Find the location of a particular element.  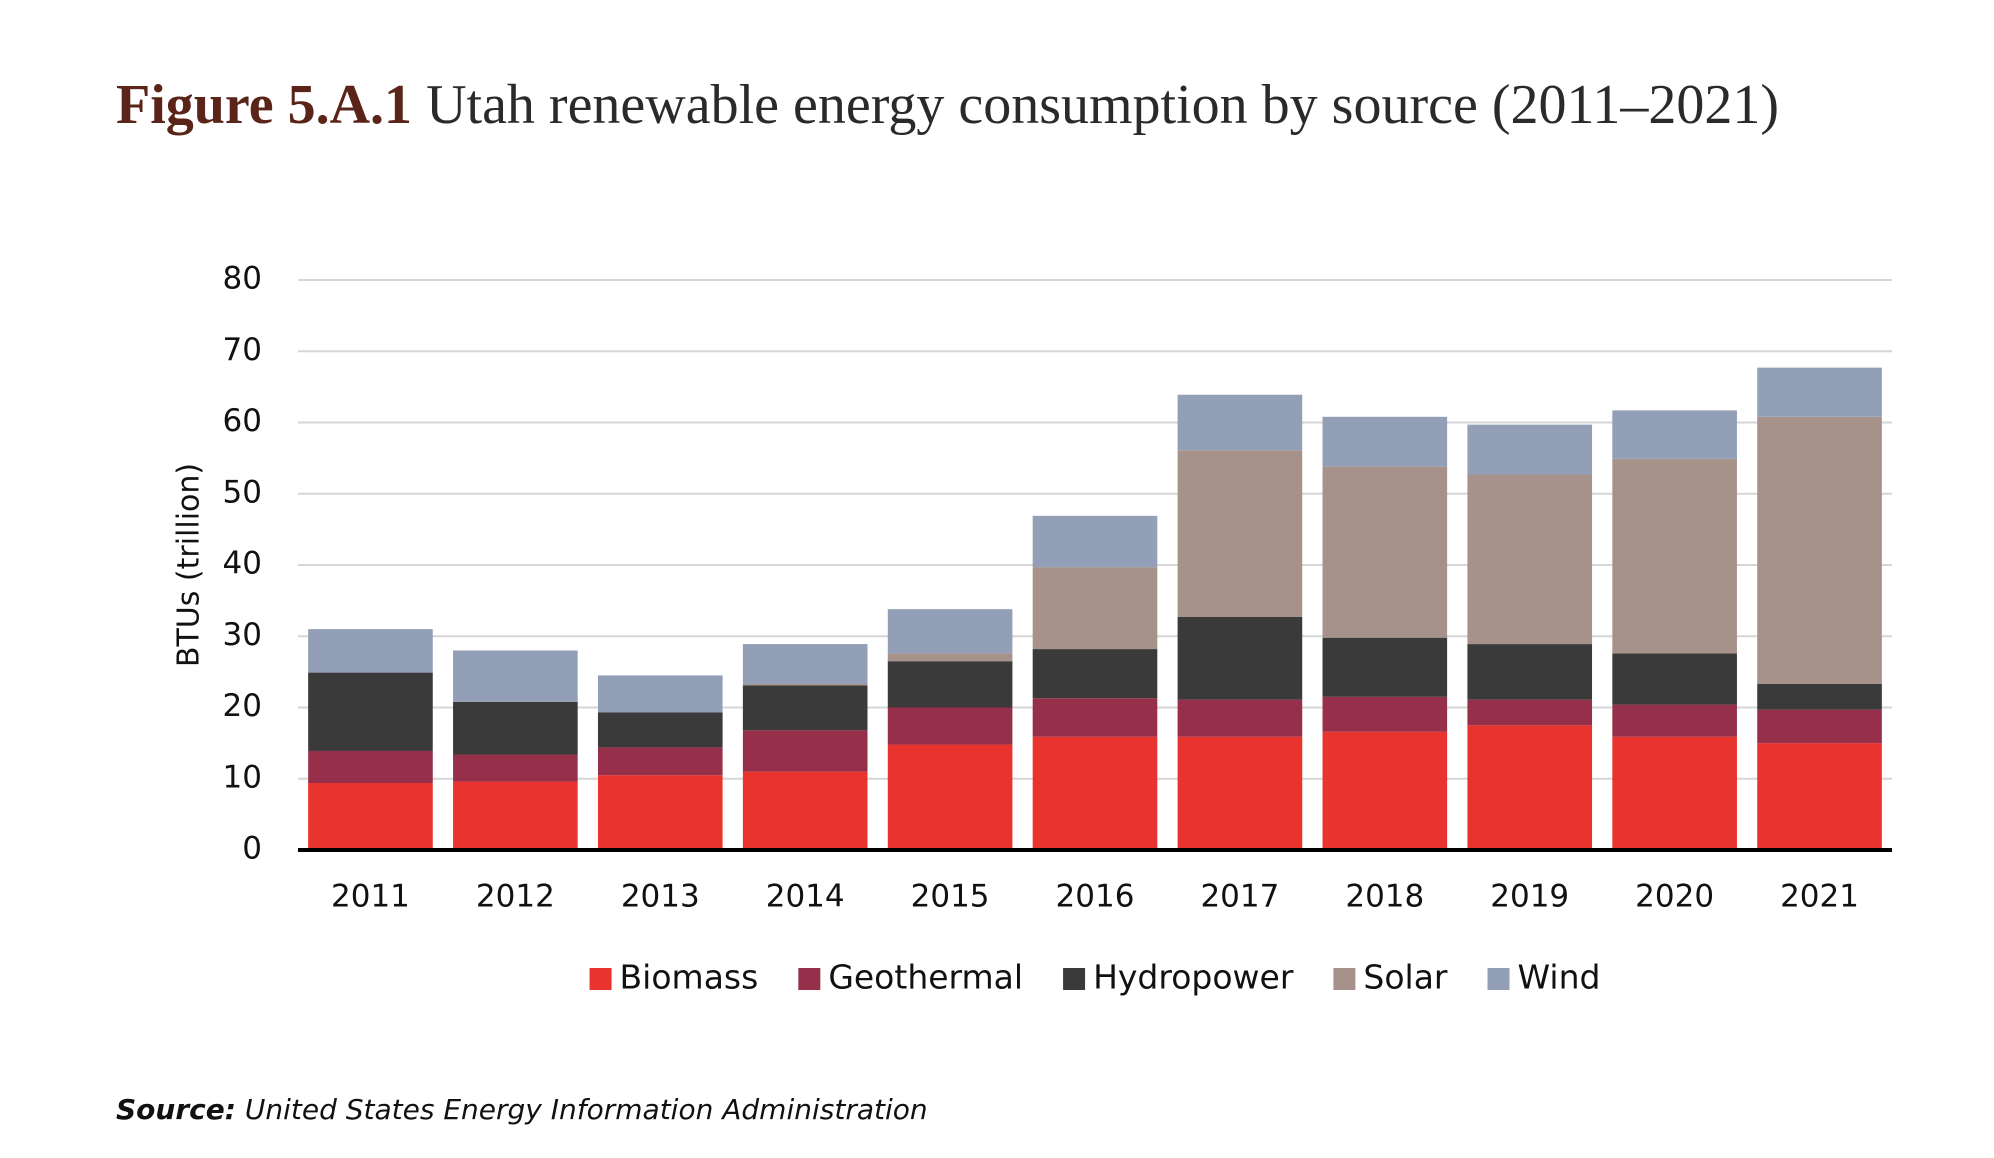

y-tick-label: 80 is located at coordinates (242, 279).